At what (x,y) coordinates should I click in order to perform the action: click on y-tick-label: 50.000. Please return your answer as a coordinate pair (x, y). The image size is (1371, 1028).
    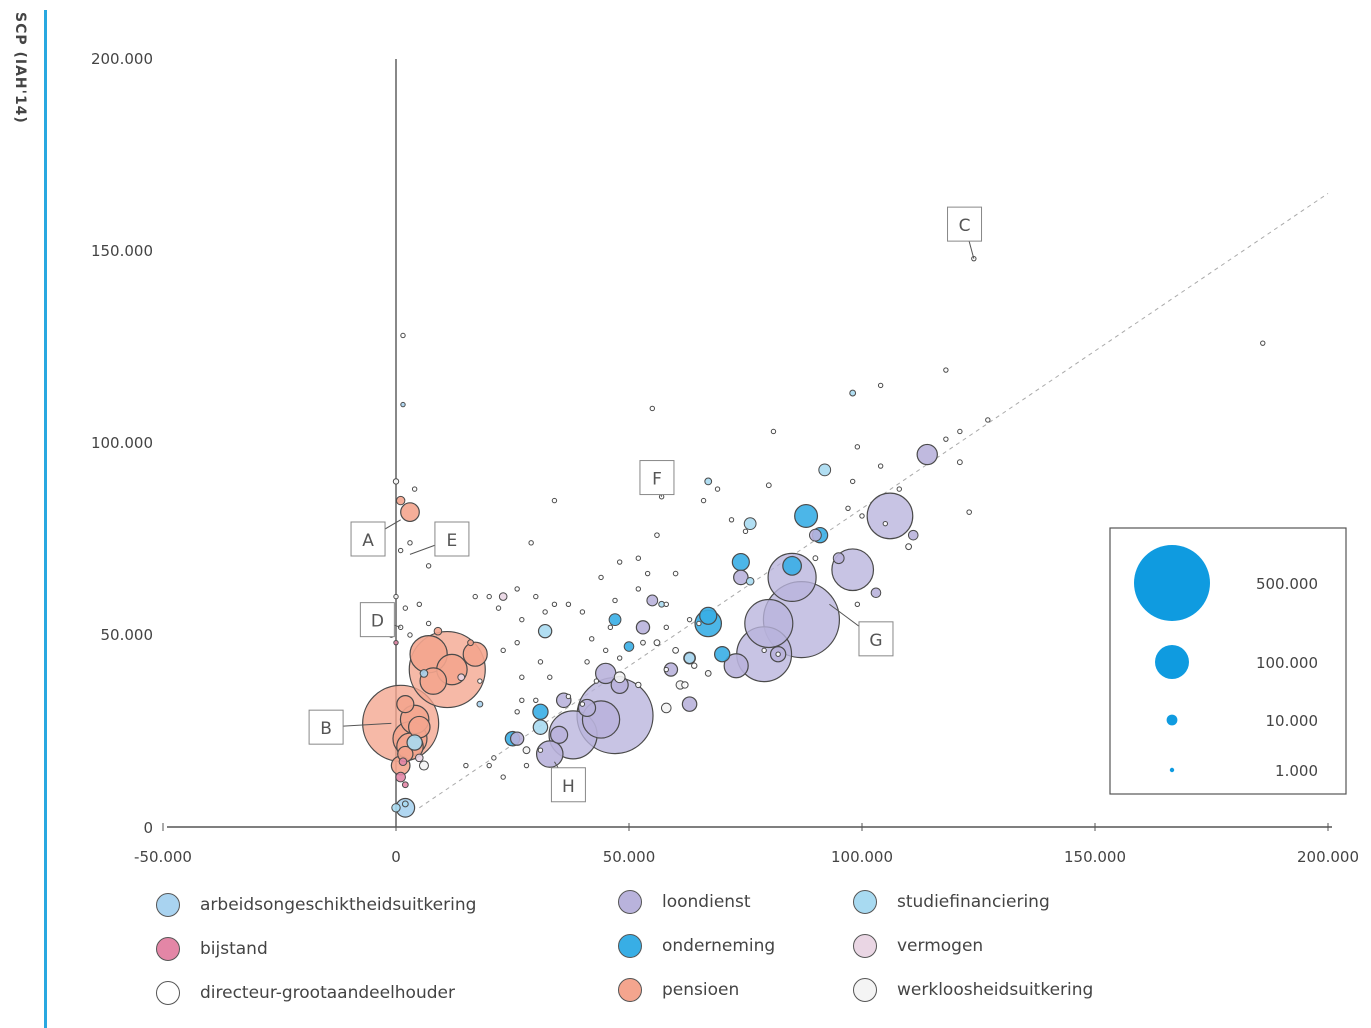
    Looking at the image, I should click on (127, 635).